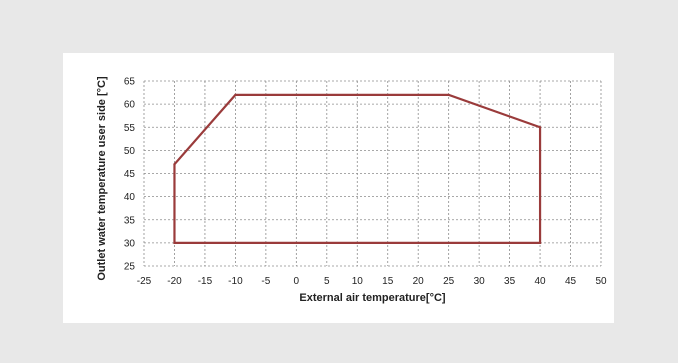 This screenshot has width=678, height=363. I want to click on y-tick-label-4: 45, so click(130, 174).